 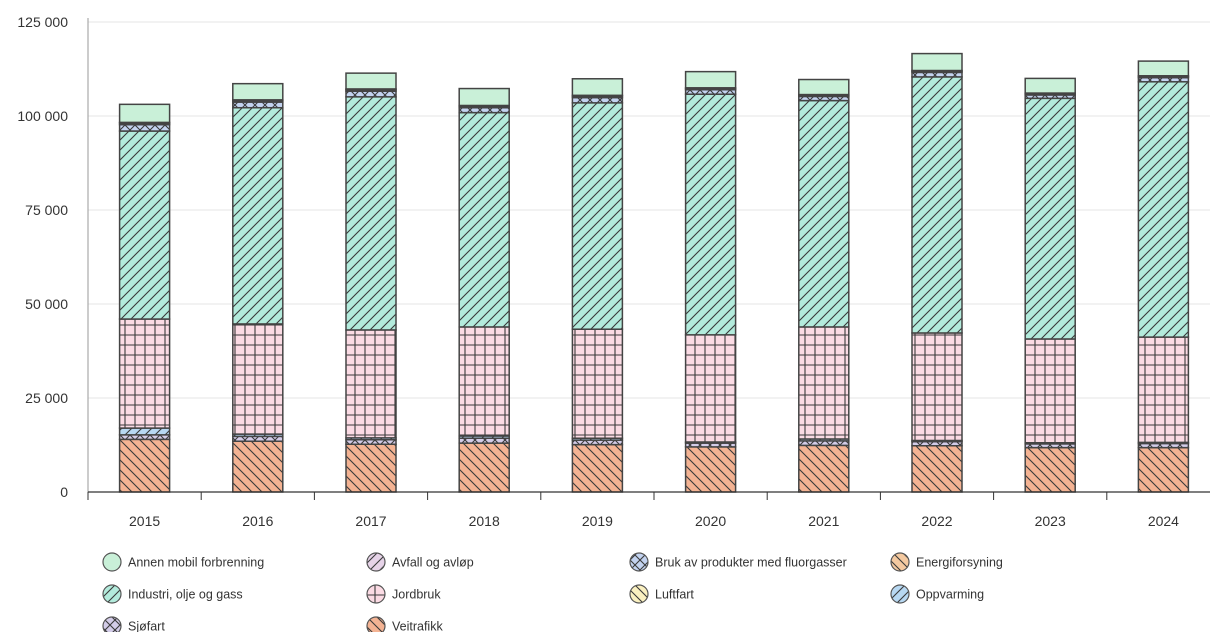 What do you see at coordinates (46, 304) in the screenshot?
I see `y-tick-label: 50 000` at bounding box center [46, 304].